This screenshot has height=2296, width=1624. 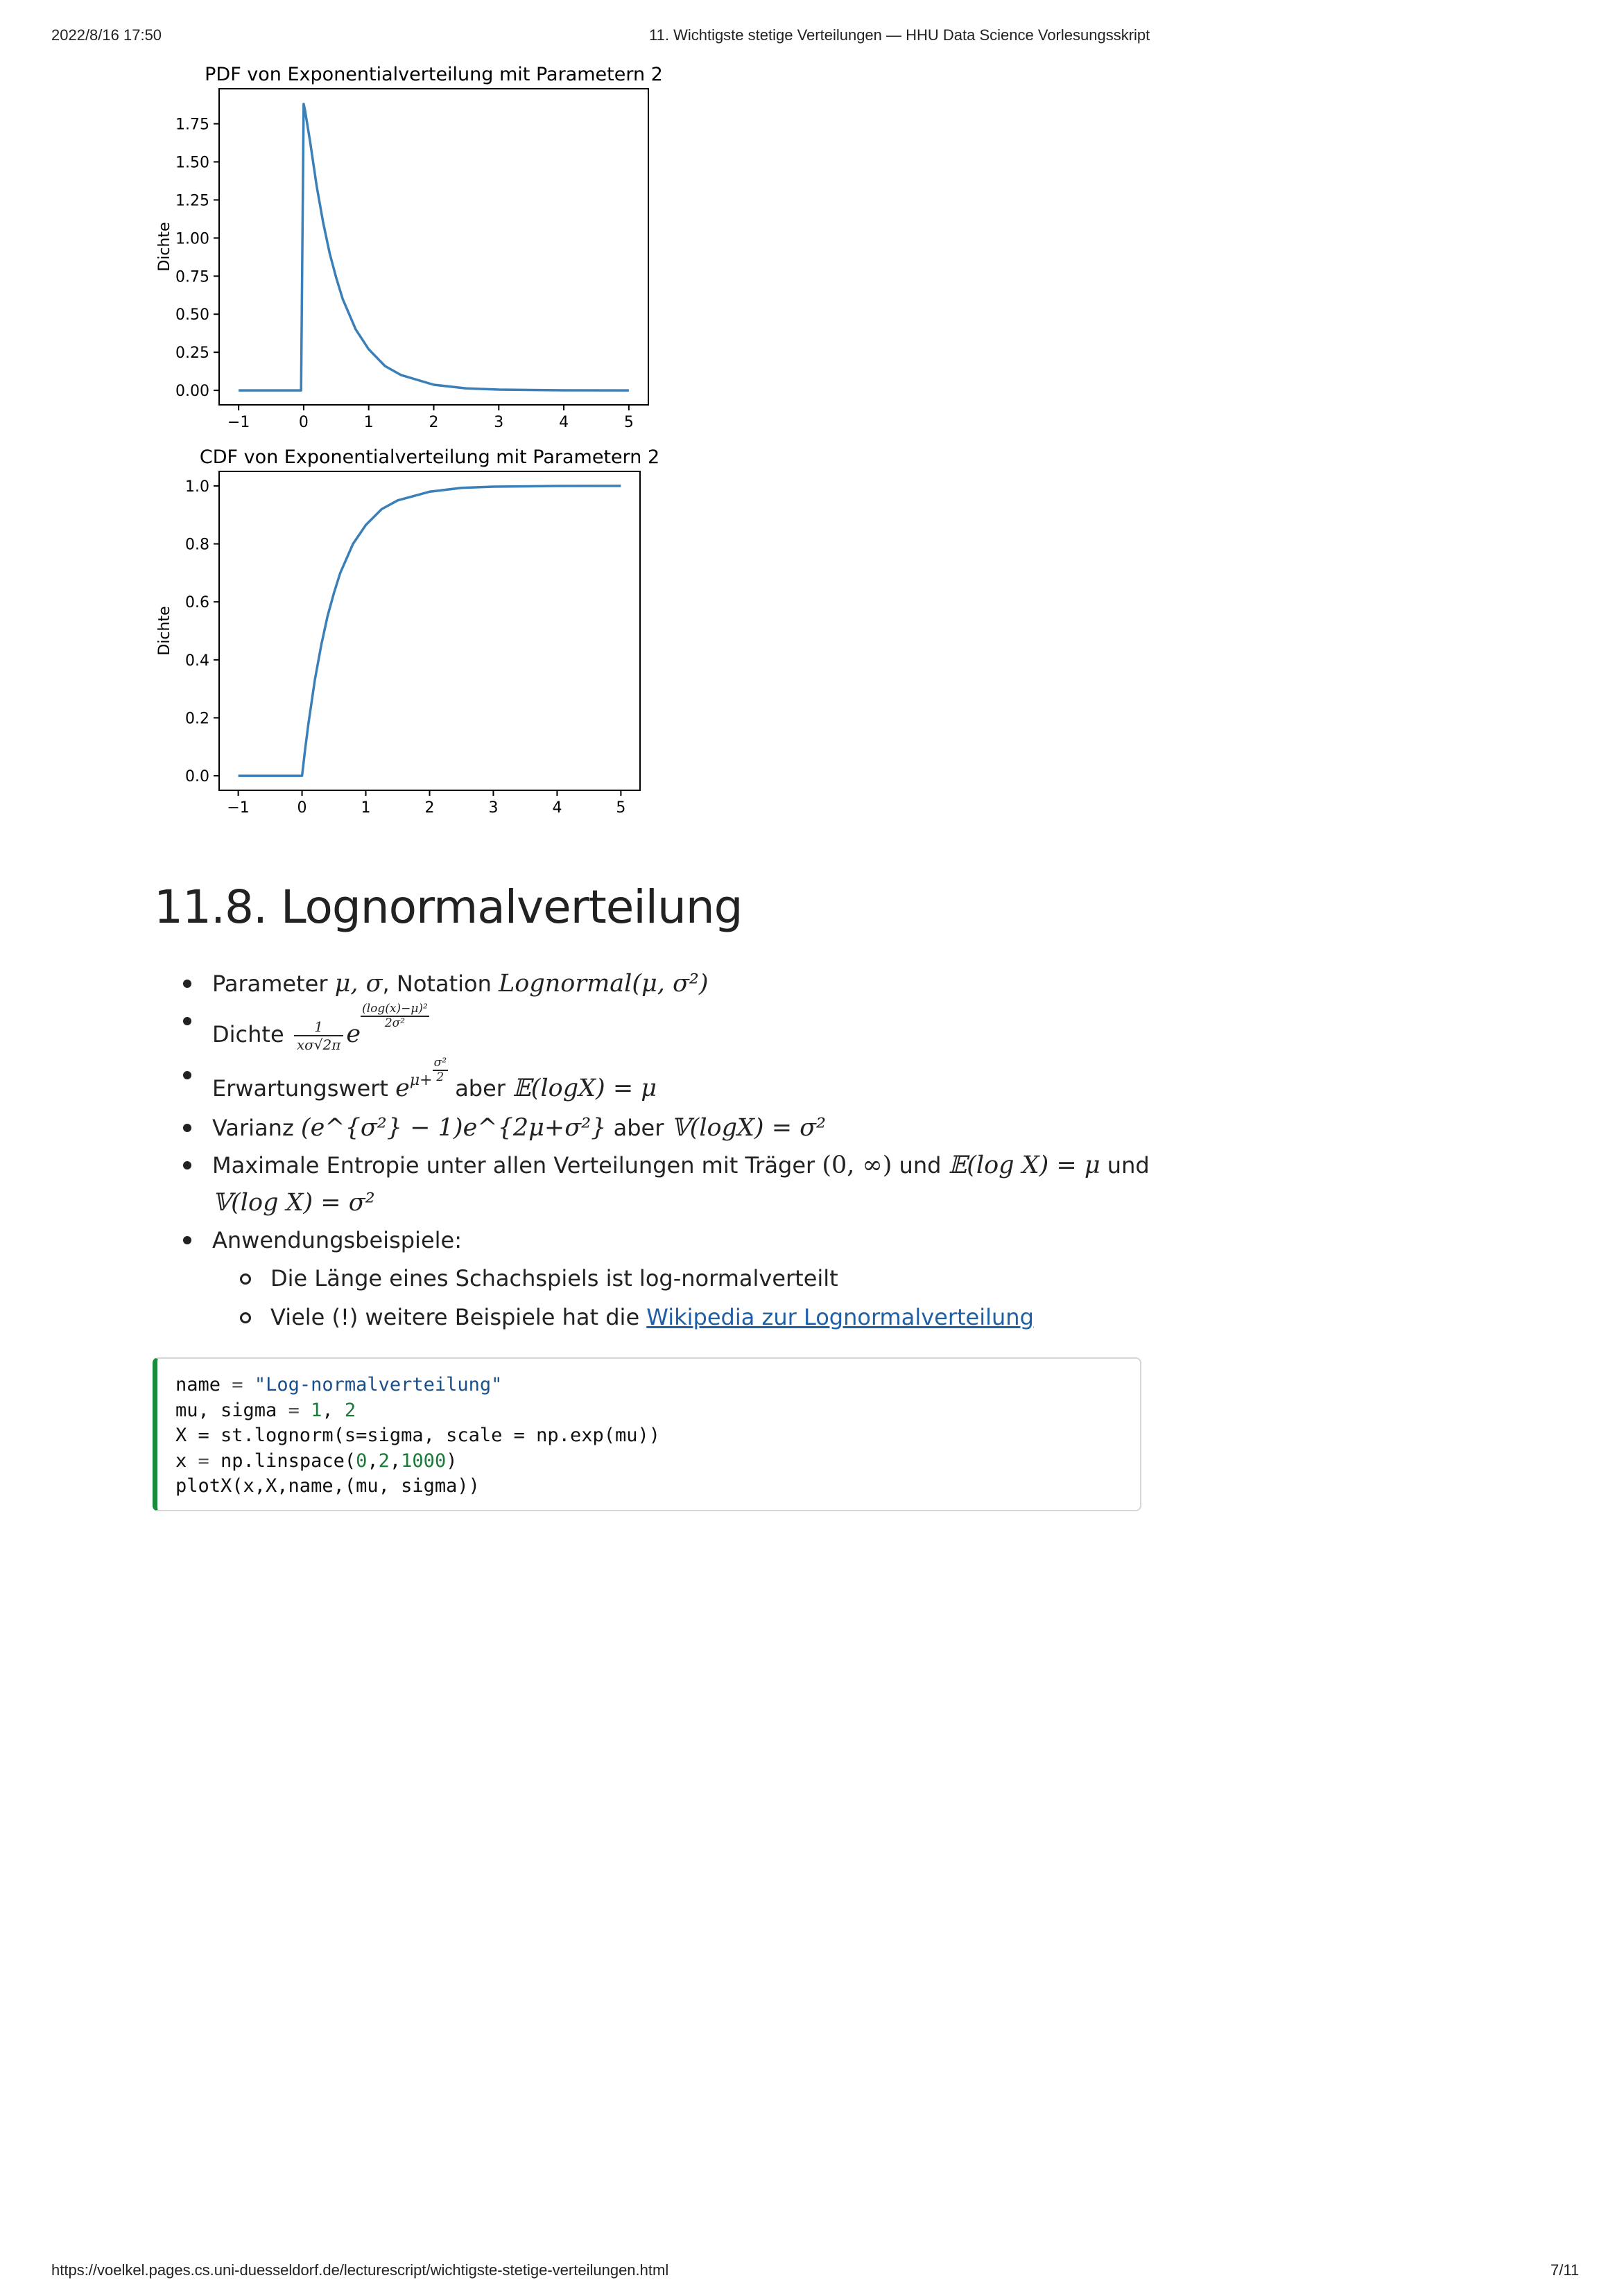 What do you see at coordinates (192, 391) in the screenshot?
I see `y-tick-label: 0.00` at bounding box center [192, 391].